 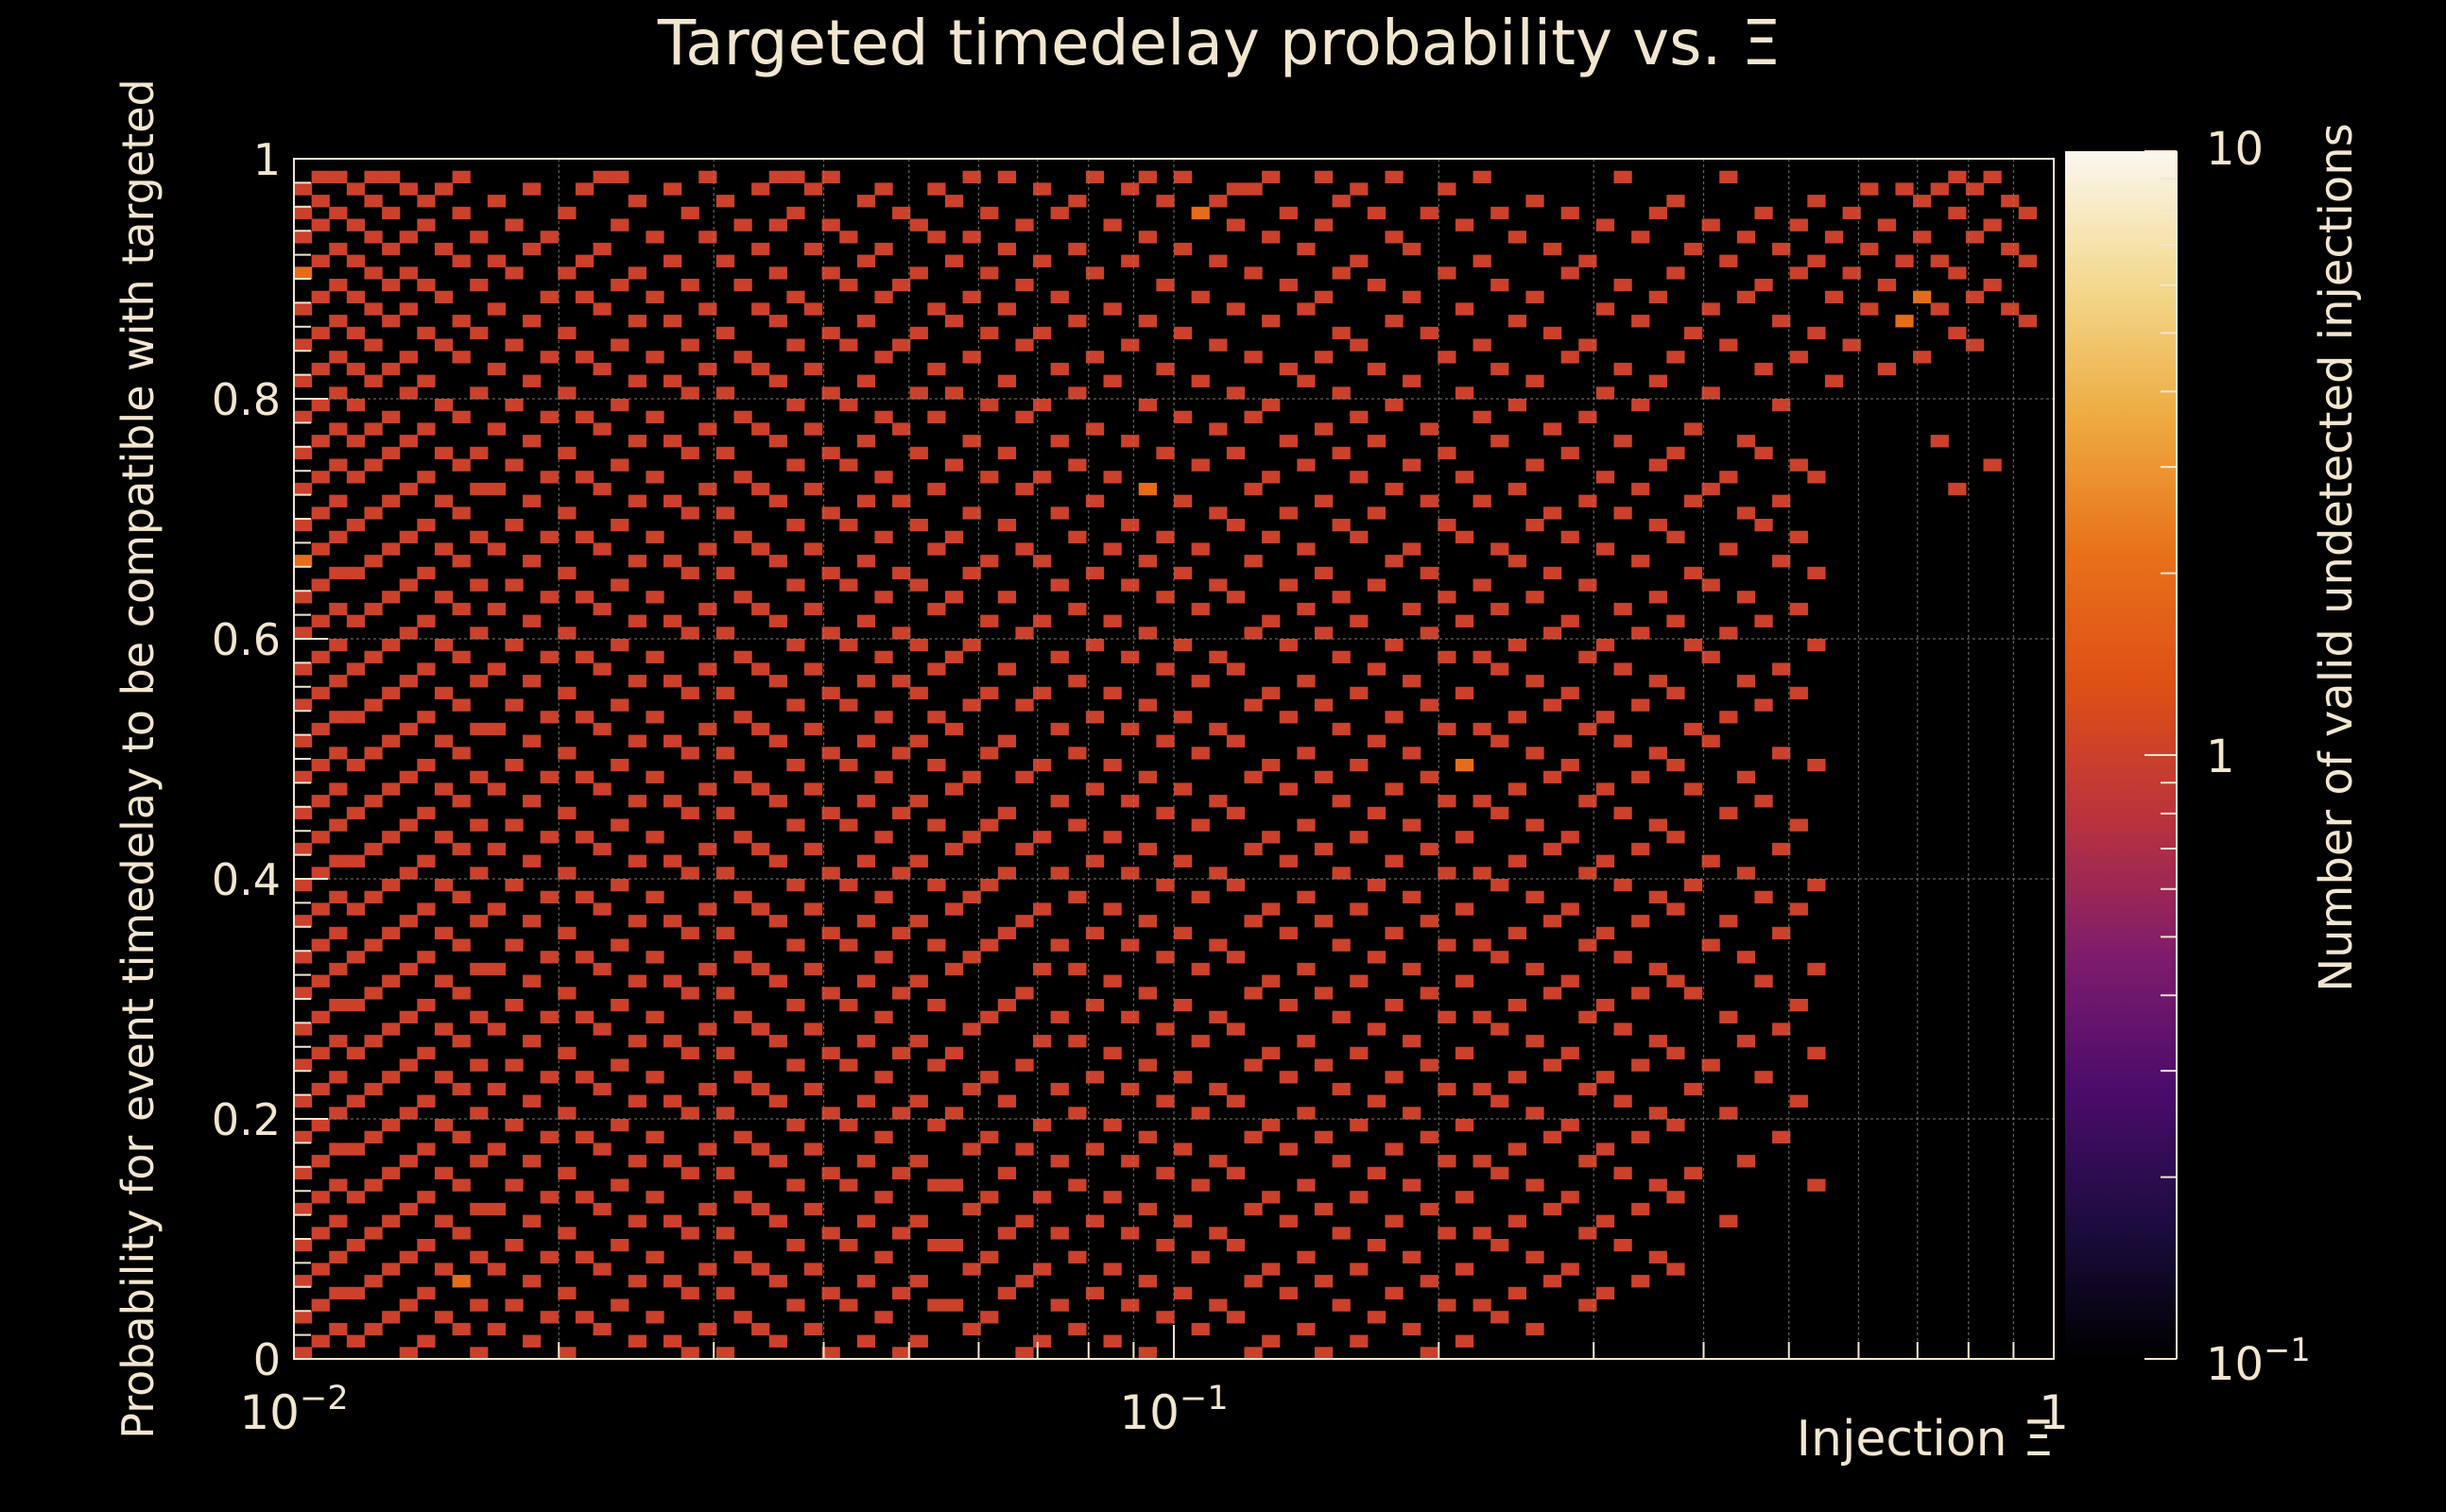 What do you see at coordinates (1173, 1410) in the screenshot?
I see `x-tick-label: 10−1` at bounding box center [1173, 1410].